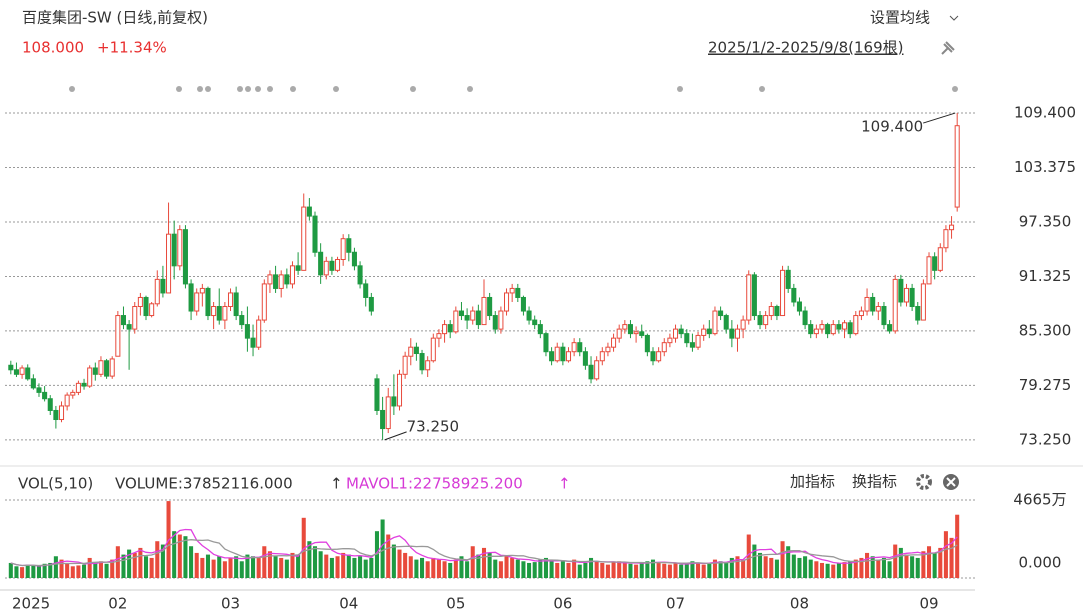  Describe the element at coordinates (1040, 563) in the screenshot. I see `volume-tick-label: 0.000` at that location.